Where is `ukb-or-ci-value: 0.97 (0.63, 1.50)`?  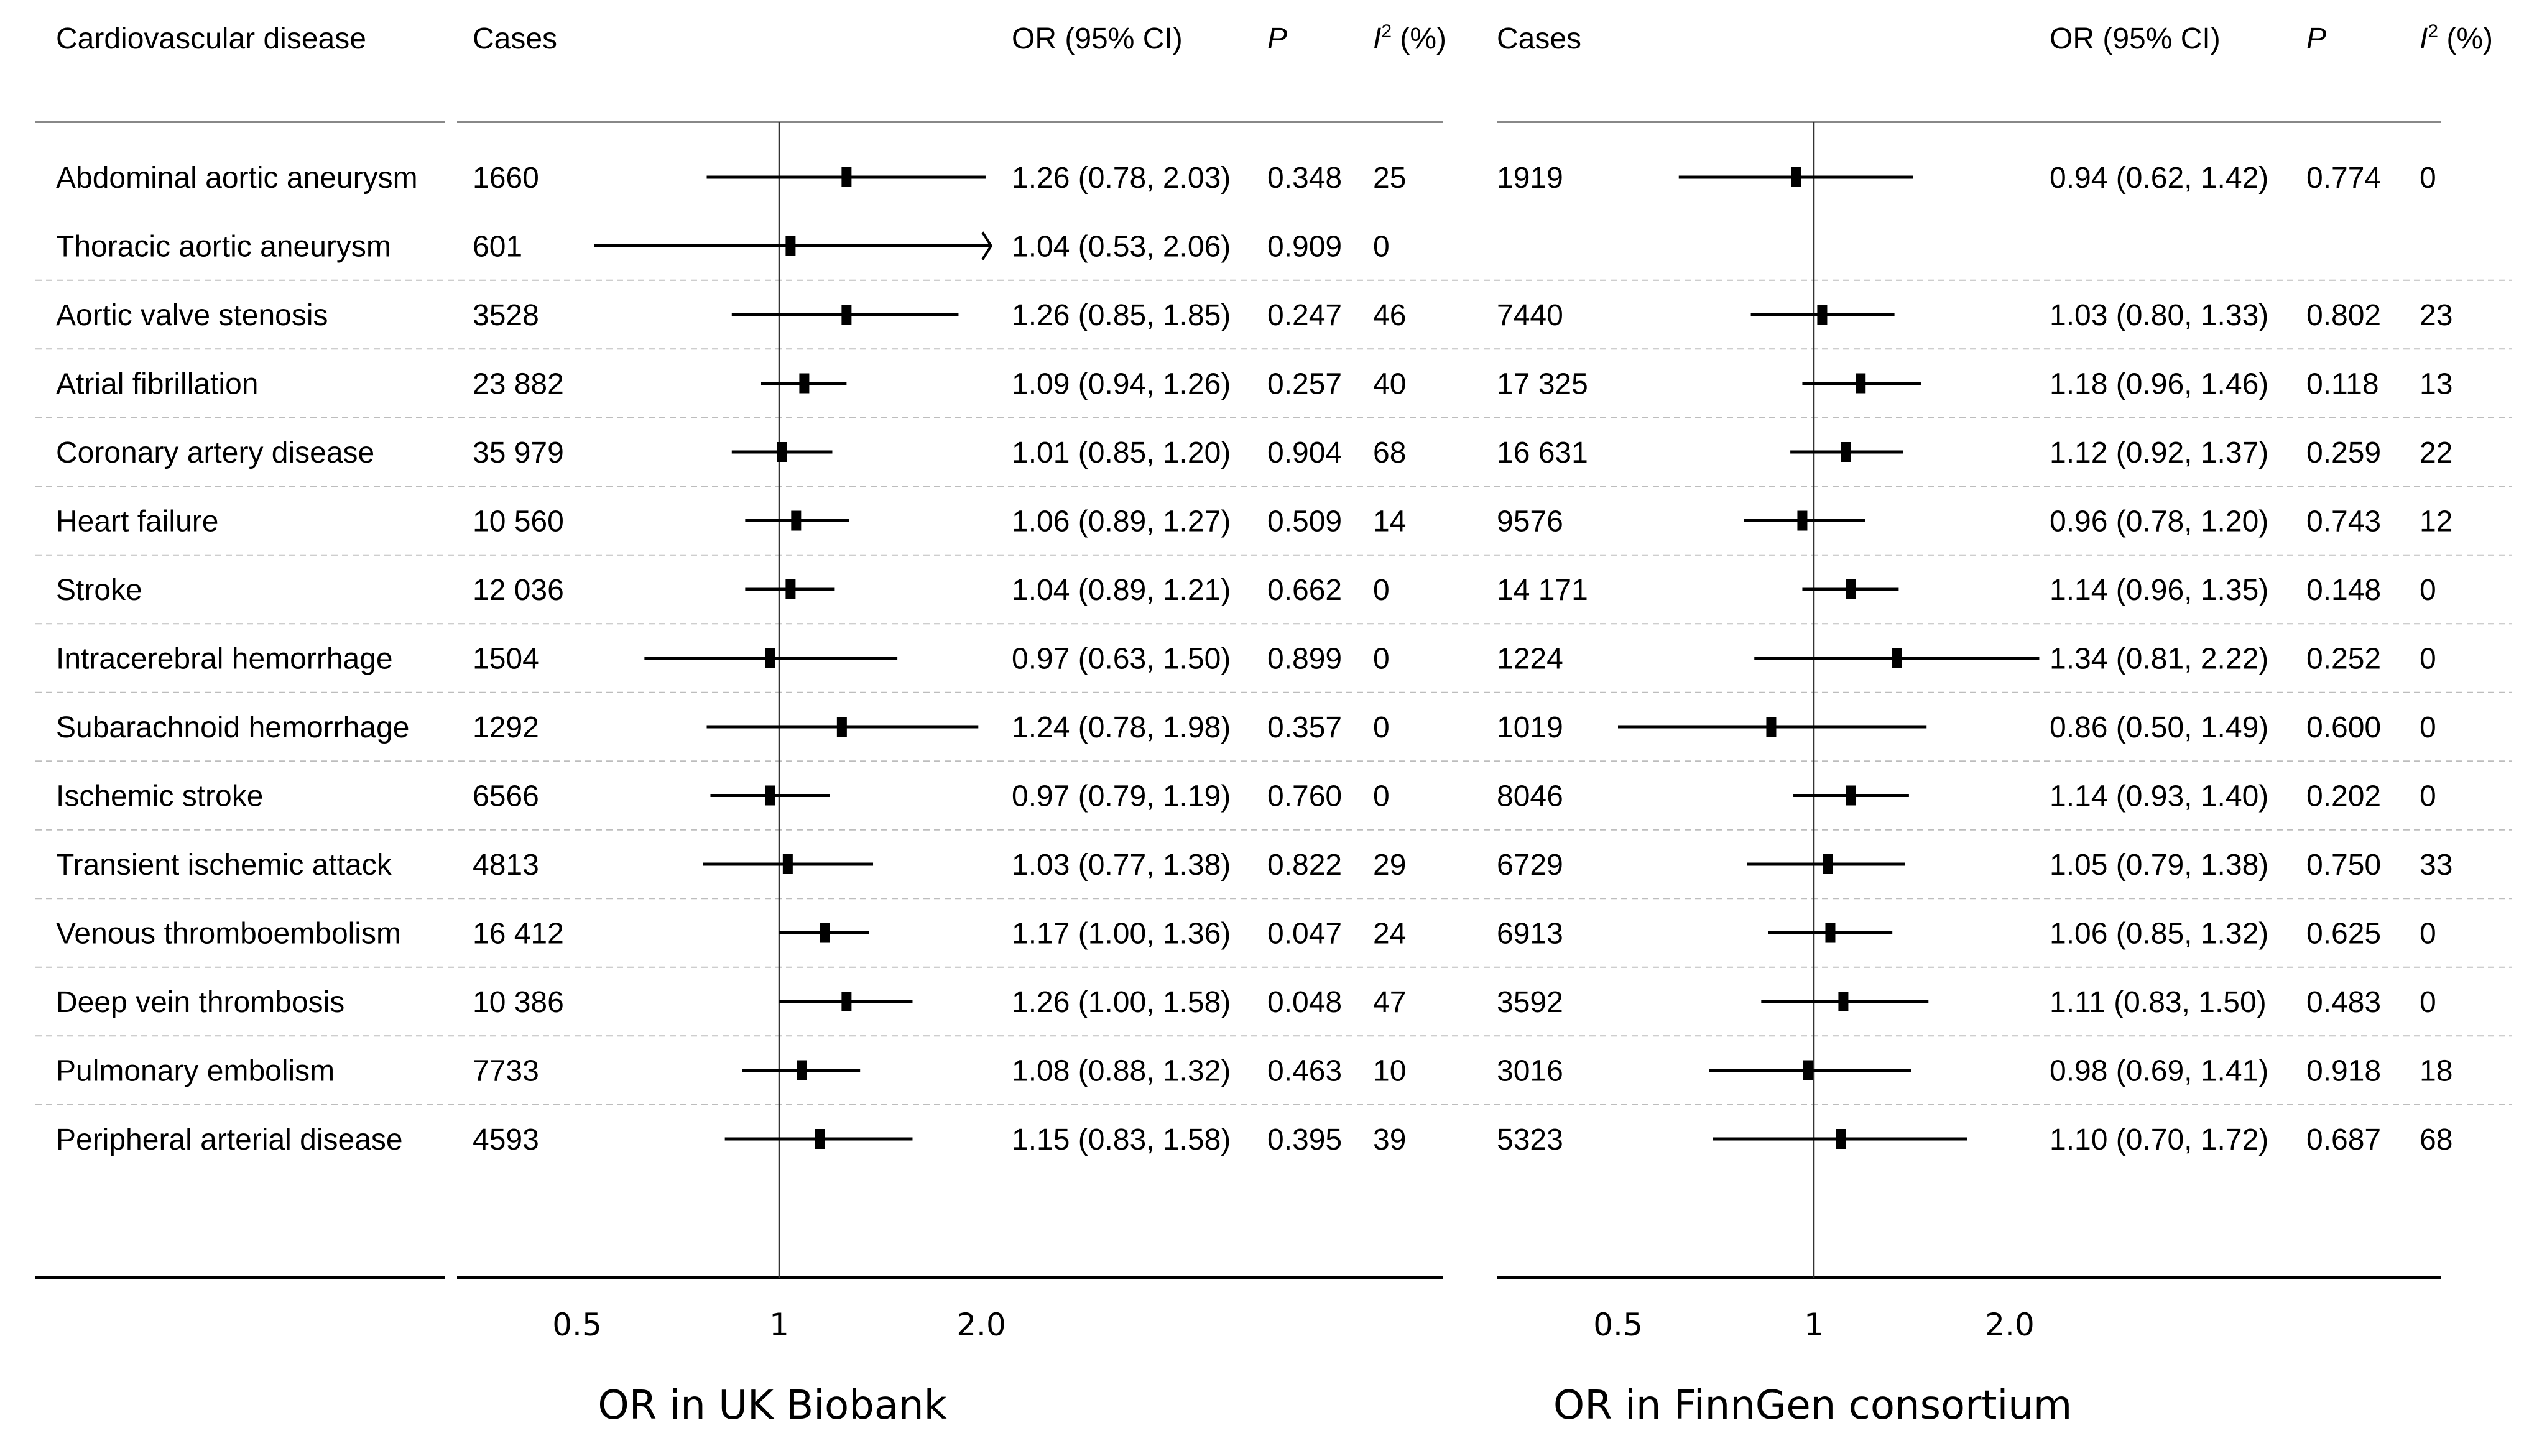 ukb-or-ci-value: 0.97 (0.63, 1.50) is located at coordinates (1121, 659).